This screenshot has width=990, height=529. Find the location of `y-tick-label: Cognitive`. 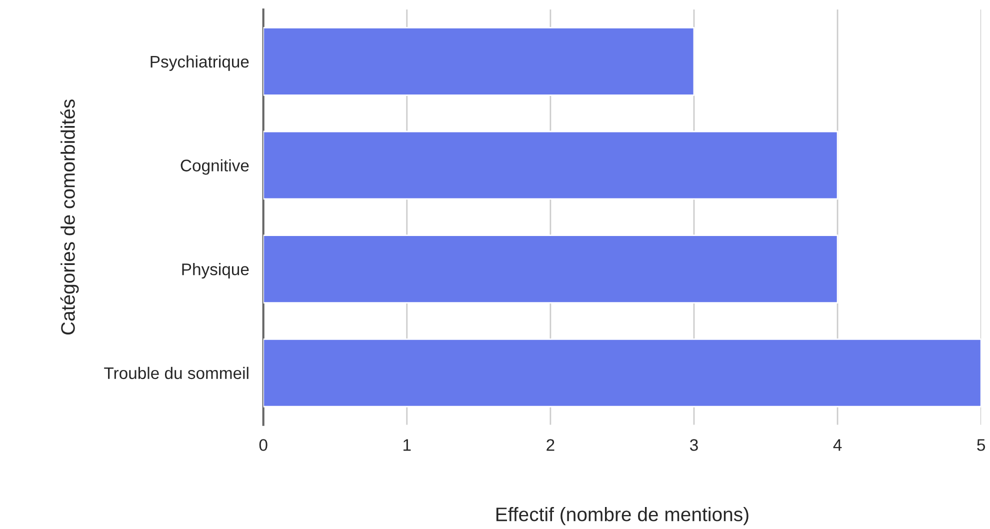

y-tick-label: Cognitive is located at coordinates (214, 167).